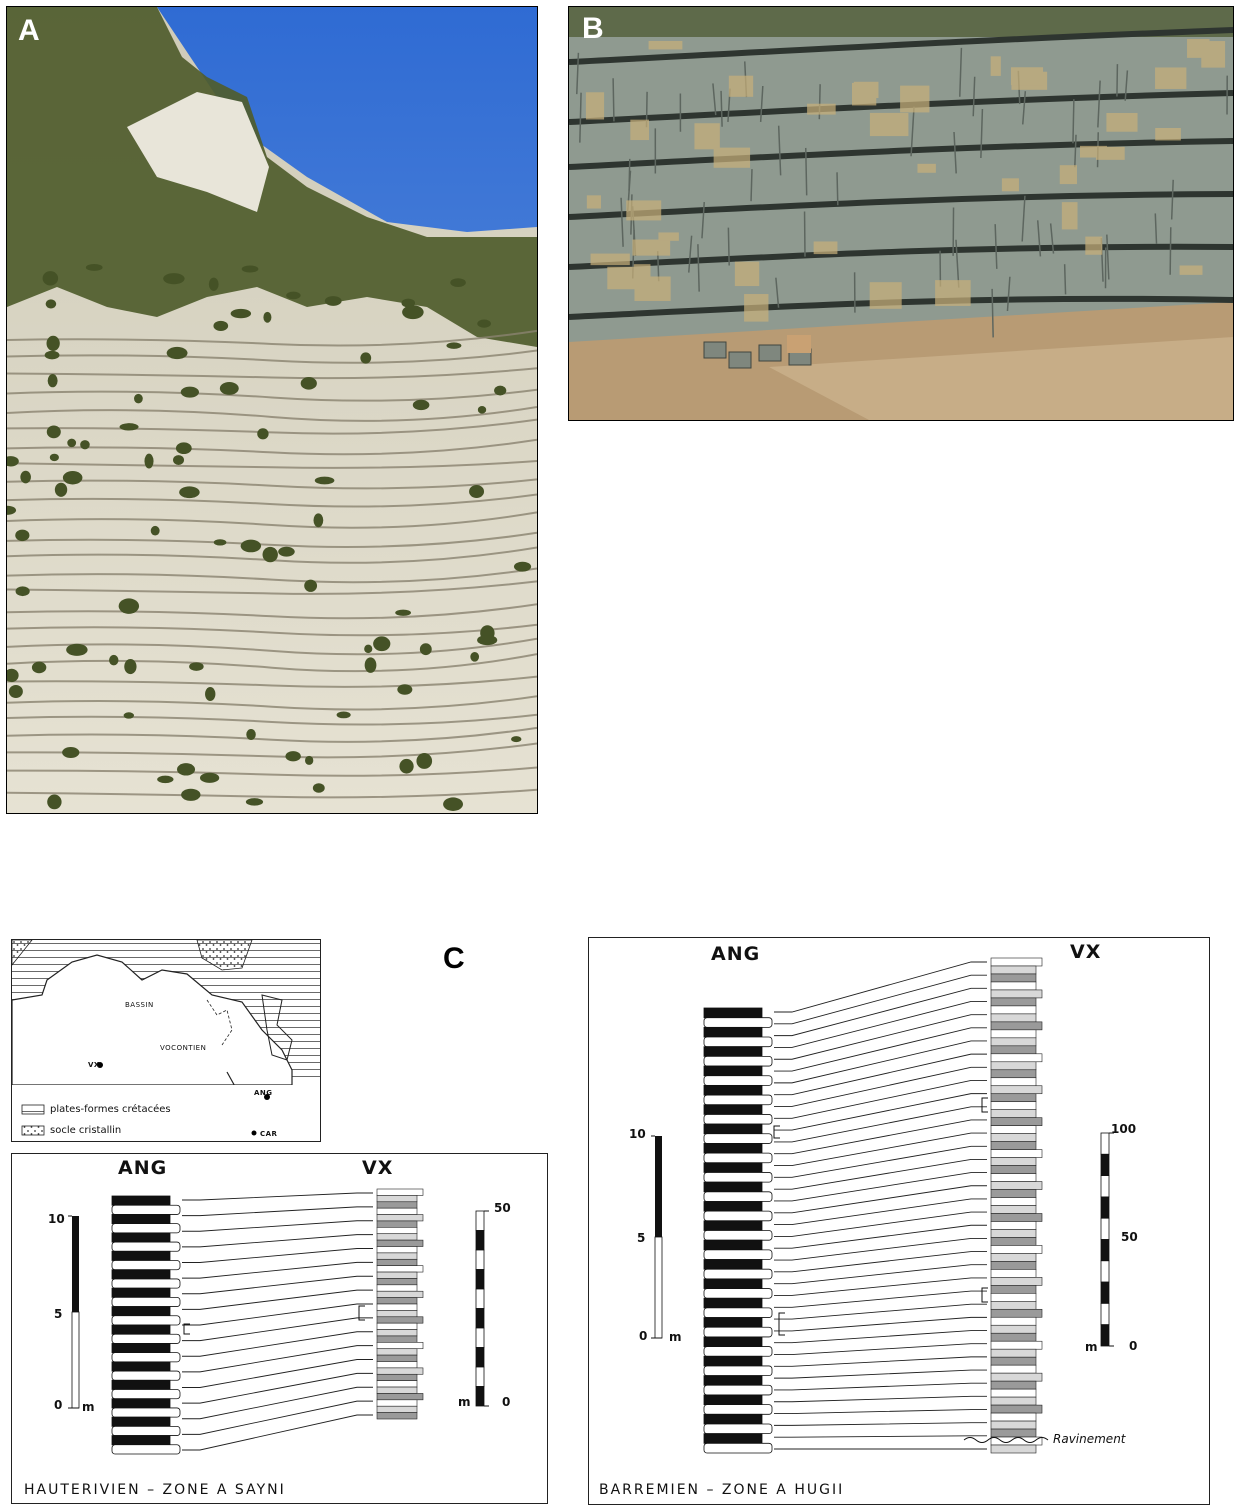 This screenshot has width=1235, height=1509. What do you see at coordinates (658, 1287) in the screenshot?
I see `left-scale-bar-light` at bounding box center [658, 1287].